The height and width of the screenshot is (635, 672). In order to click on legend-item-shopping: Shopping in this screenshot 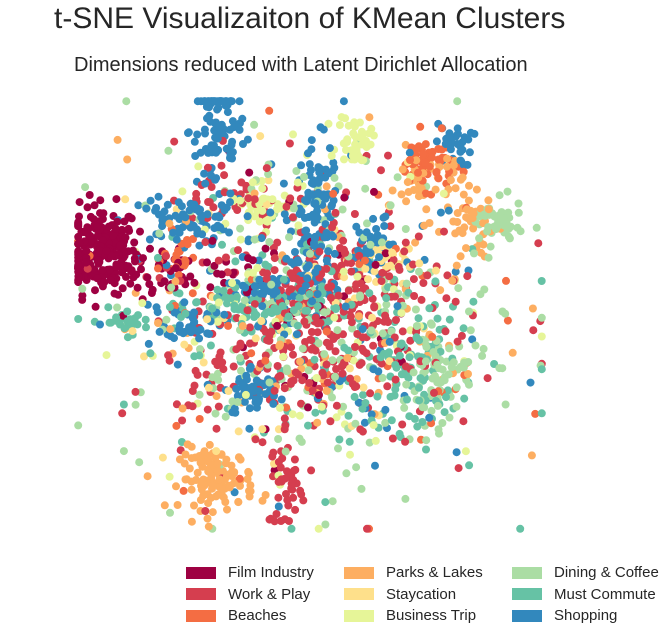, I will do `click(587, 616)`.